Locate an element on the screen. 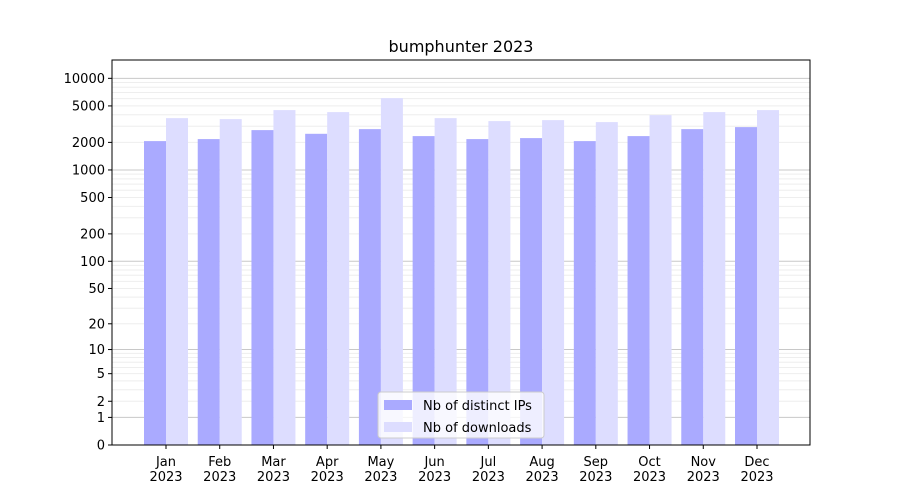  y-tick-label: 500 is located at coordinates (92, 198).